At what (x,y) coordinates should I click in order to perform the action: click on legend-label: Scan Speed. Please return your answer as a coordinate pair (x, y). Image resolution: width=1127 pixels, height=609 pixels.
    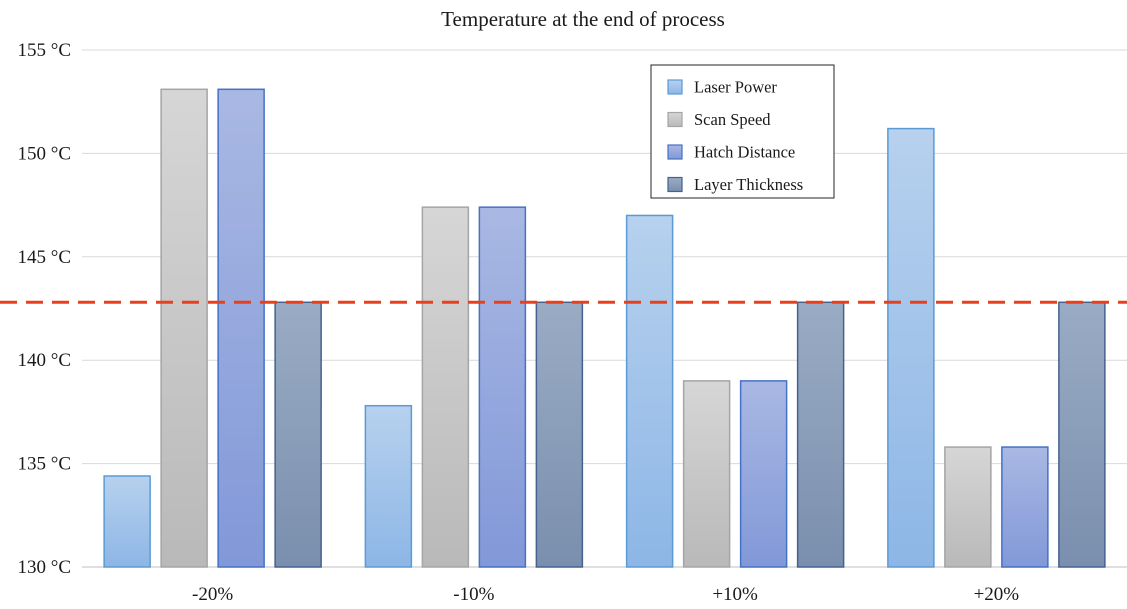
    Looking at the image, I should click on (732, 119).